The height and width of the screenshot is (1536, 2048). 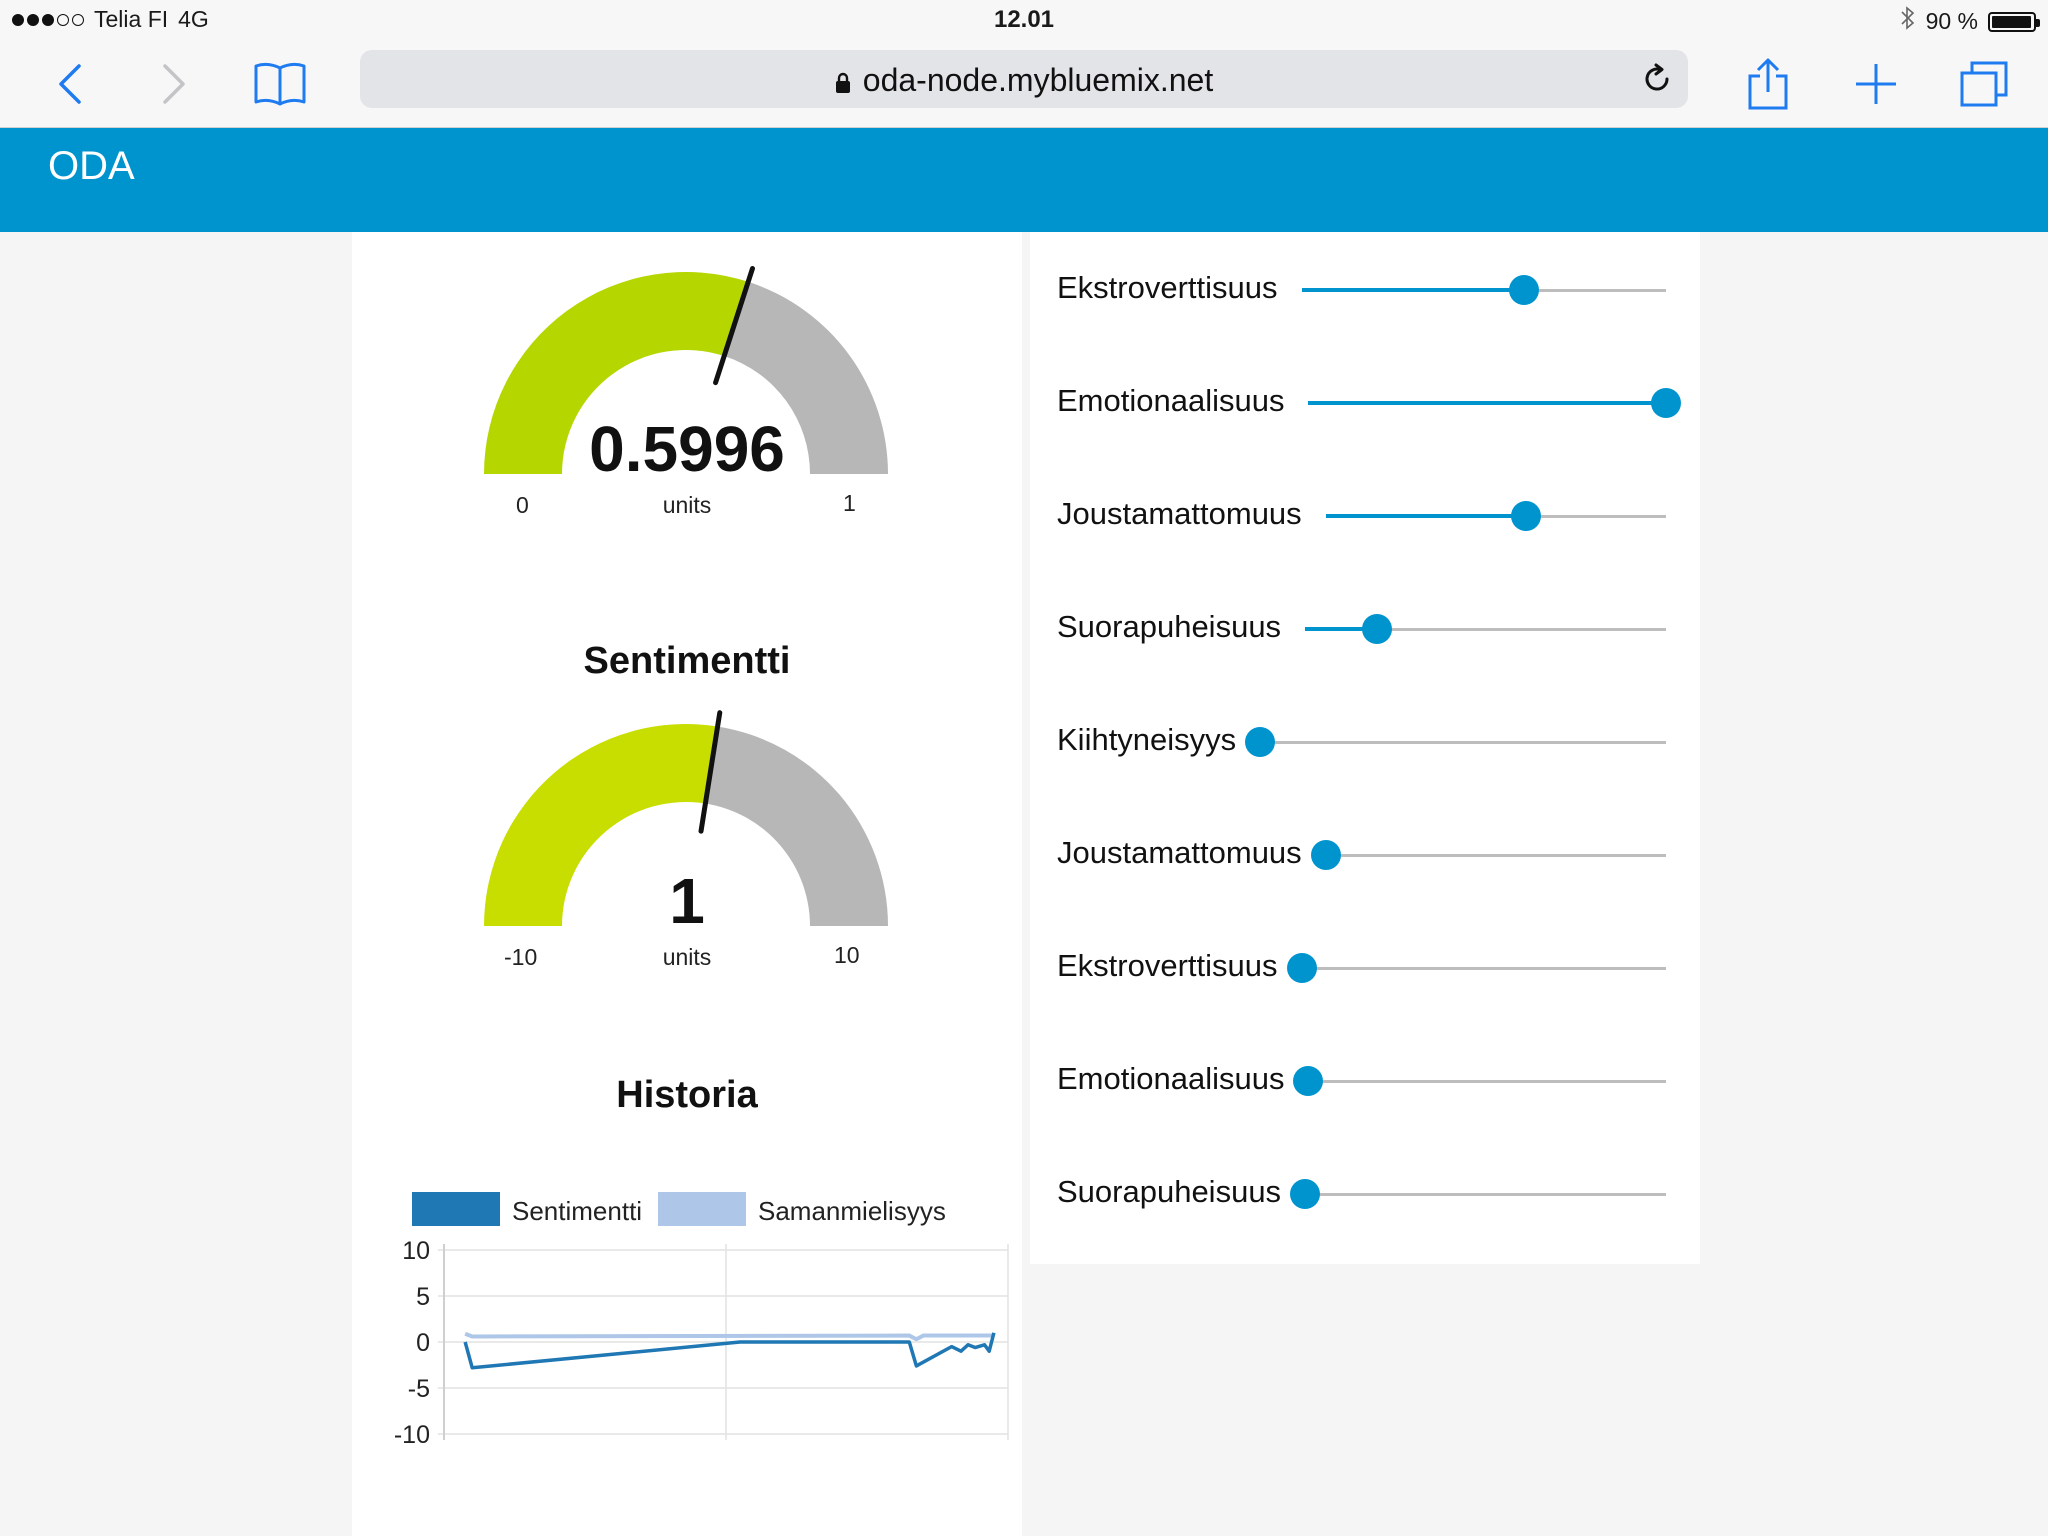 What do you see at coordinates (1951, 21) in the screenshot?
I see `battery-percent: 90 %` at bounding box center [1951, 21].